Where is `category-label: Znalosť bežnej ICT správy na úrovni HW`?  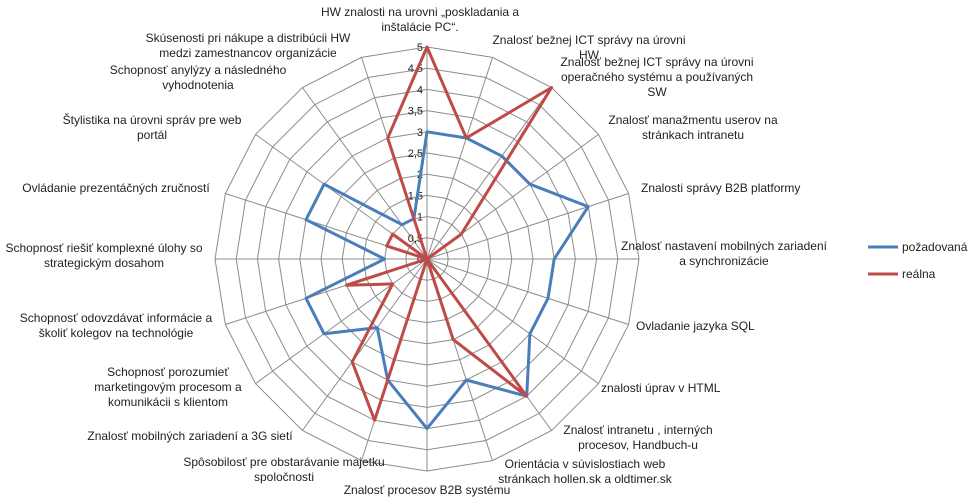 category-label: Znalosť bežnej ICT správy na úrovni HW is located at coordinates (588, 47).